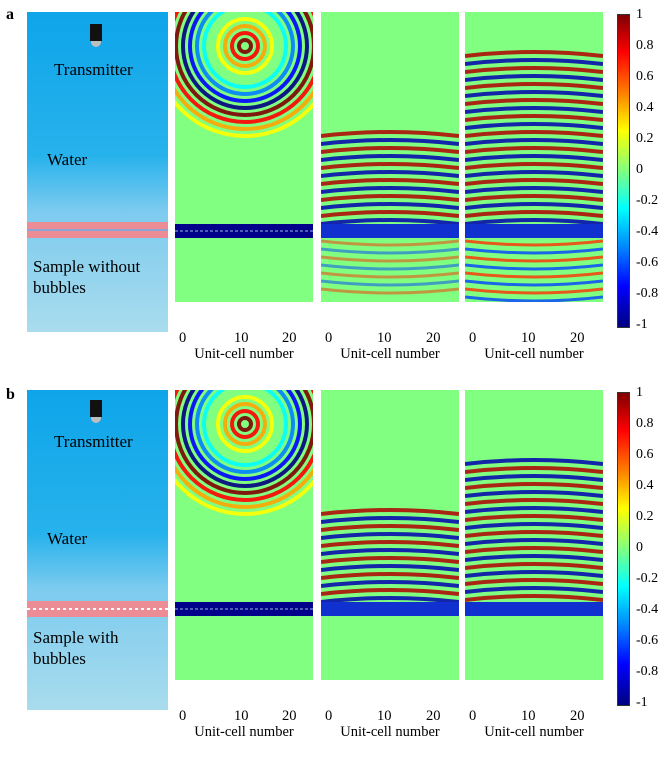 Image resolution: width=670 pixels, height=759 pixels. Describe the element at coordinates (87, 277) in the screenshot. I see `sample-label: Sample without bubbles` at that location.